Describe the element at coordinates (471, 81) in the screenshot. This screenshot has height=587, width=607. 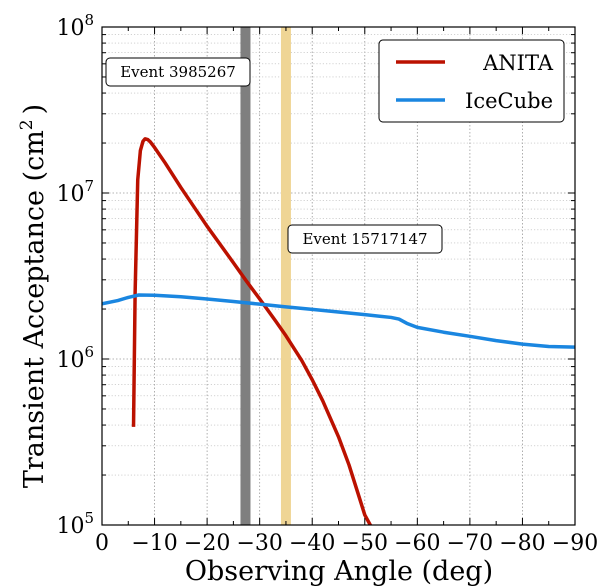
I see `legend: ANITA IceCube` at that location.